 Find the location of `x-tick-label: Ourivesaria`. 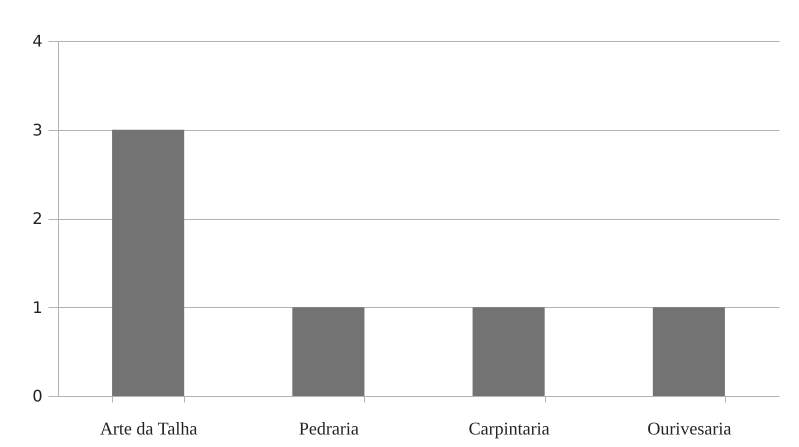

x-tick-label: Ourivesaria is located at coordinates (689, 428).